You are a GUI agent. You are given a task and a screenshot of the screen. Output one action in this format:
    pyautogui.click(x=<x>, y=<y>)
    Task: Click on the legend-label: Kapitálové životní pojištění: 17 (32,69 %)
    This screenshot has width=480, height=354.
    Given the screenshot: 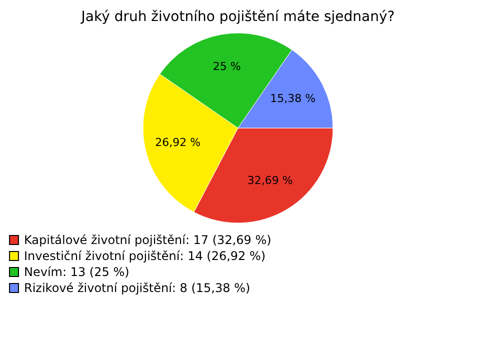 What is the action you would take?
    pyautogui.click(x=148, y=240)
    